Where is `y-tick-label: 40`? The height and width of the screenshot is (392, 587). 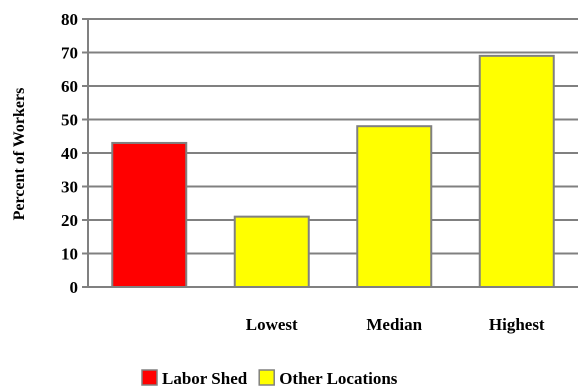
y-tick-label: 40 is located at coordinates (69, 153).